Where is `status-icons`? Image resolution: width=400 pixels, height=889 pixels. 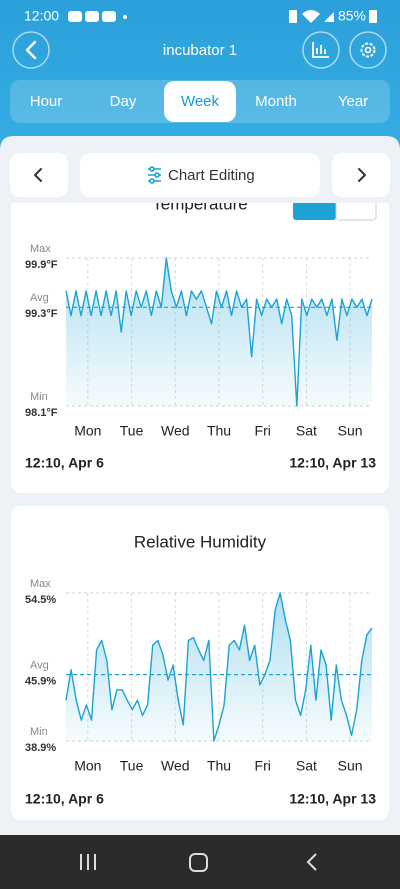 status-icons is located at coordinates (333, 16).